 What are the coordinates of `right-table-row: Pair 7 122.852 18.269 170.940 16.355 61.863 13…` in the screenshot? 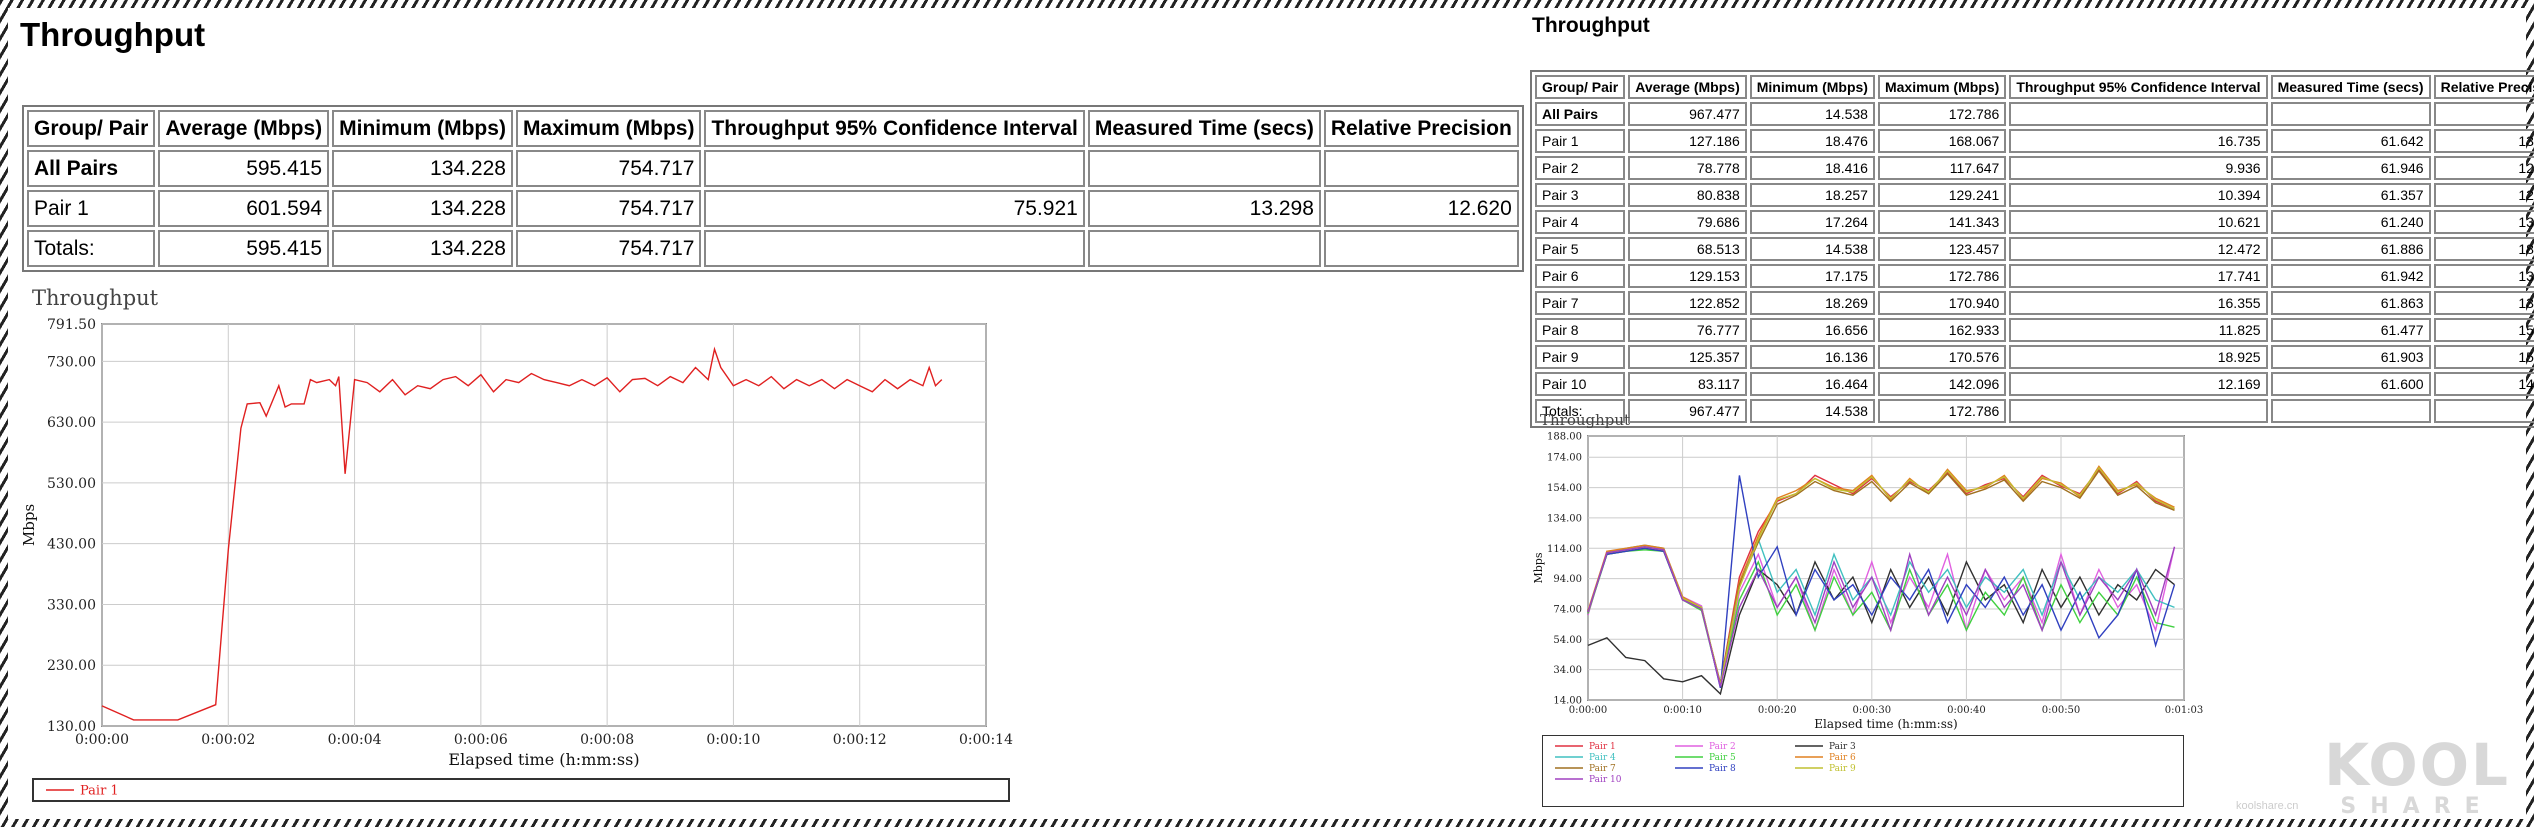 It's located at (2034, 303).